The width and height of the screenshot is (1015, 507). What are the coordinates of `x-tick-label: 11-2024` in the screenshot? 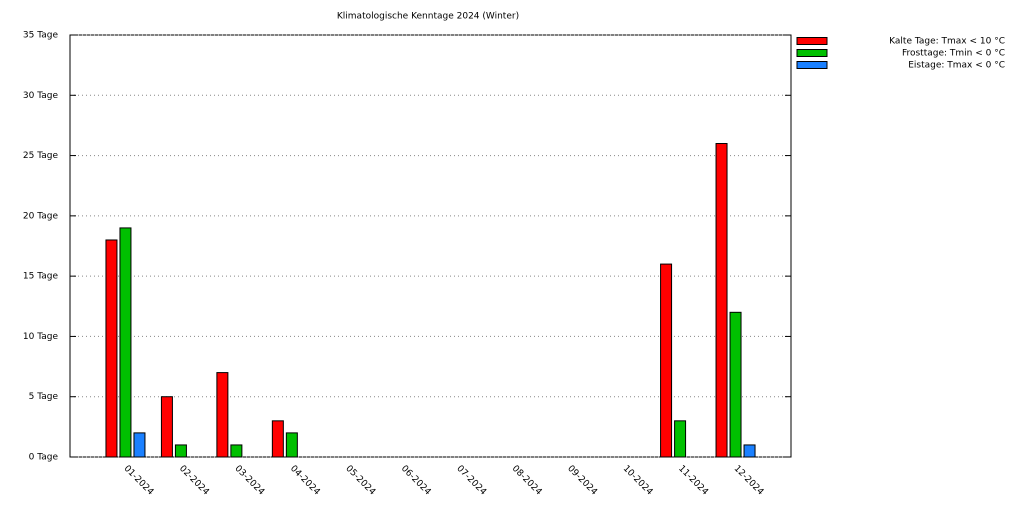 It's located at (693, 481).